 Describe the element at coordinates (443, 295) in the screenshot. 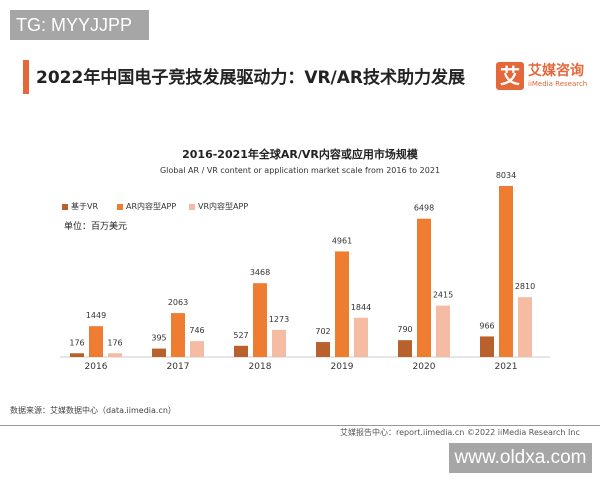

I see `data-label: 2415` at that location.